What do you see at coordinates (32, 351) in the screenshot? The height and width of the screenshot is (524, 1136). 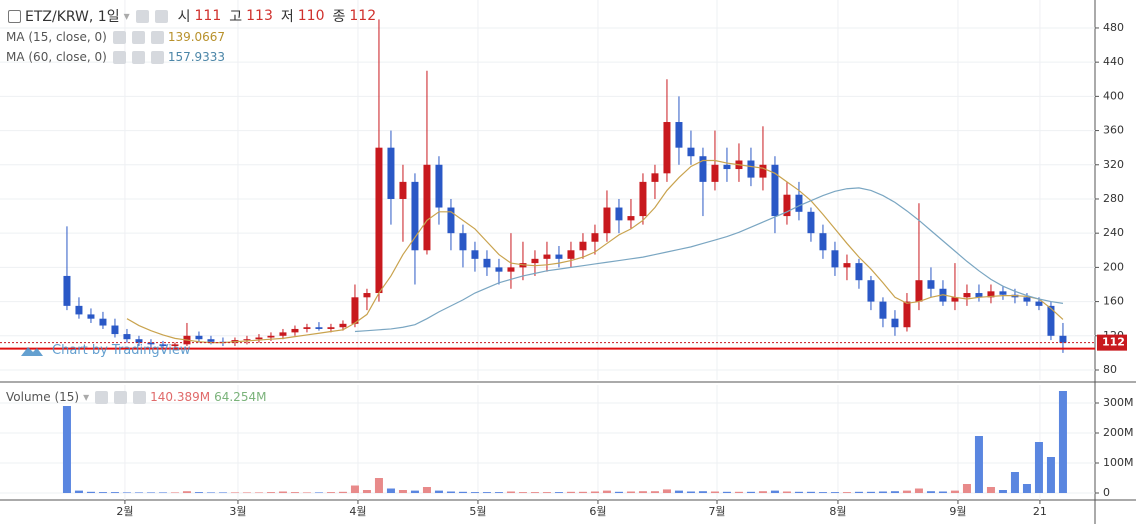 I see `logo` at bounding box center [32, 351].